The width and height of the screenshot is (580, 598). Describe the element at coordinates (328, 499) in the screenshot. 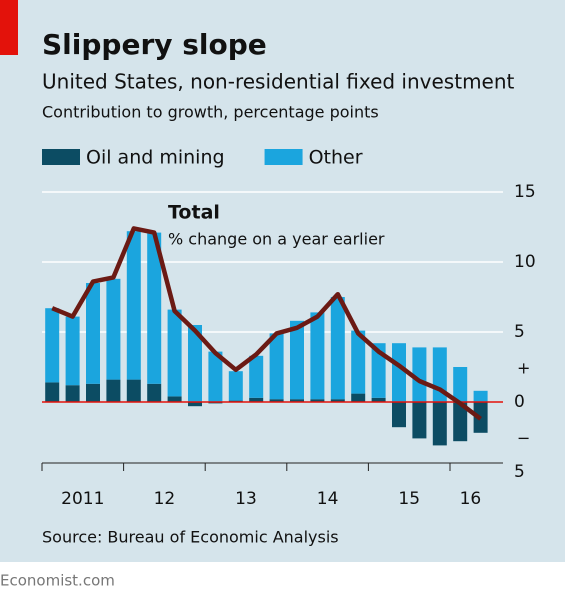

I see `x-tick-label: 14` at that location.